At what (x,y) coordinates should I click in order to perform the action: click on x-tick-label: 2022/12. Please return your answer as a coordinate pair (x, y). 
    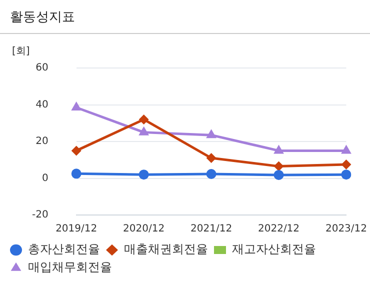
    Looking at the image, I should click on (279, 229).